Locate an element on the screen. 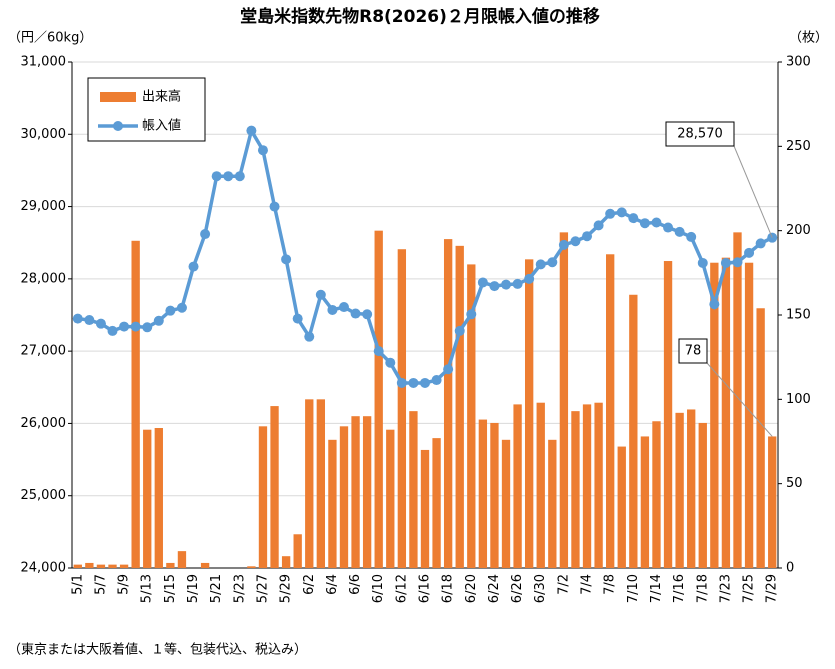 The width and height of the screenshot is (835, 669). x-tick-label: 6/12 is located at coordinates (401, 588).